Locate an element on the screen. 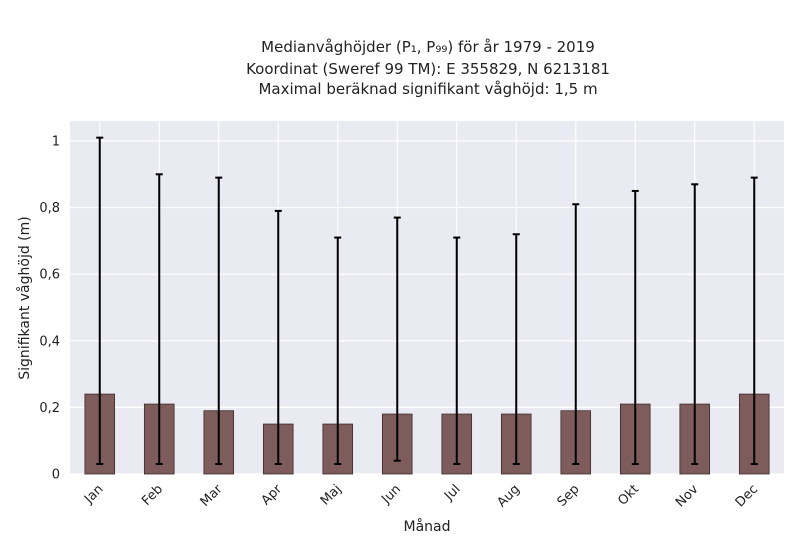 The height and width of the screenshot is (554, 800). y-tick-label: 0 is located at coordinates (56, 475).